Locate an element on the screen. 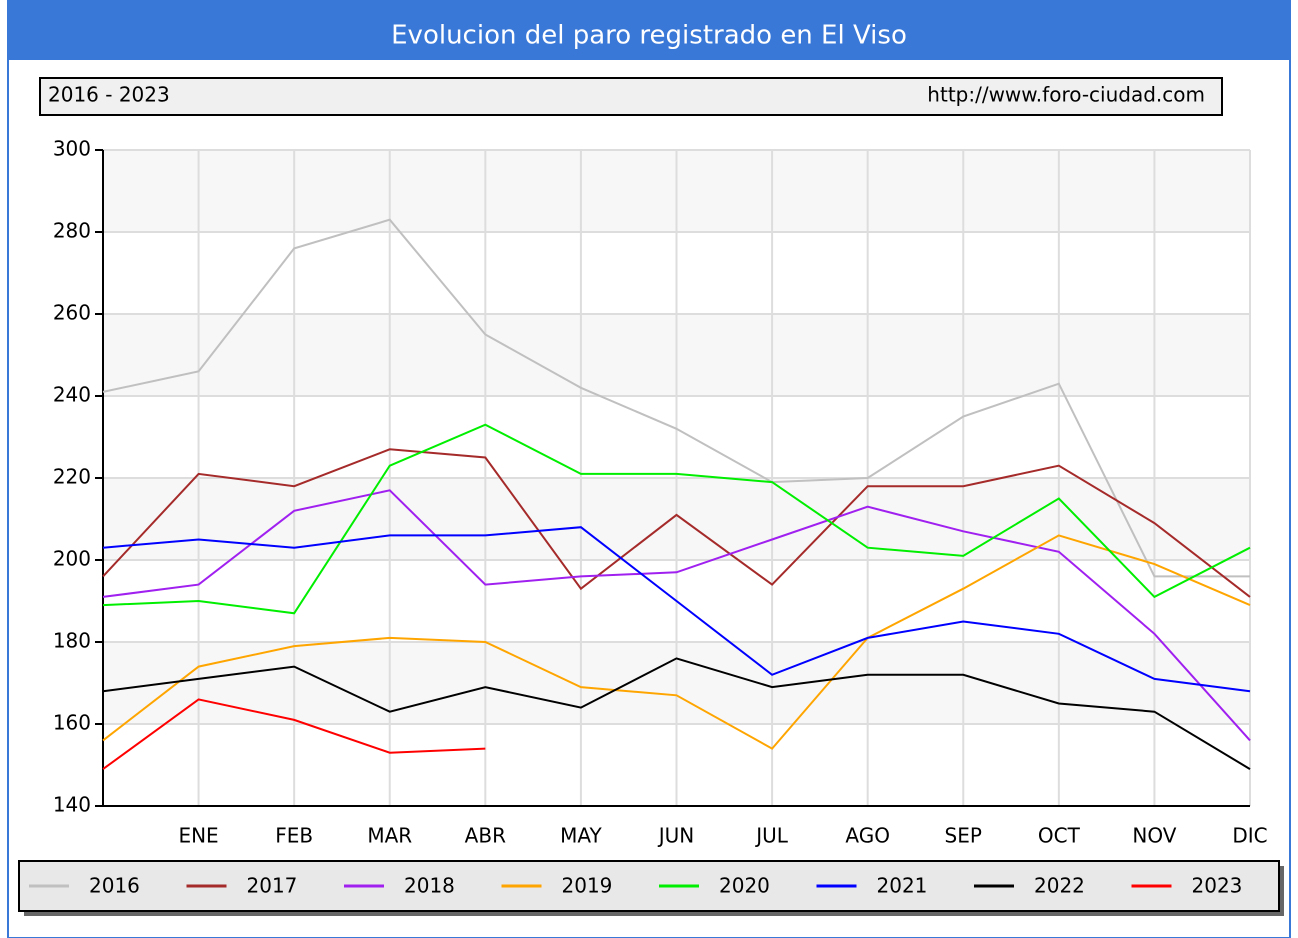 This screenshot has width=1298, height=938. y-tick-label: 280 is located at coordinates (72, 231).